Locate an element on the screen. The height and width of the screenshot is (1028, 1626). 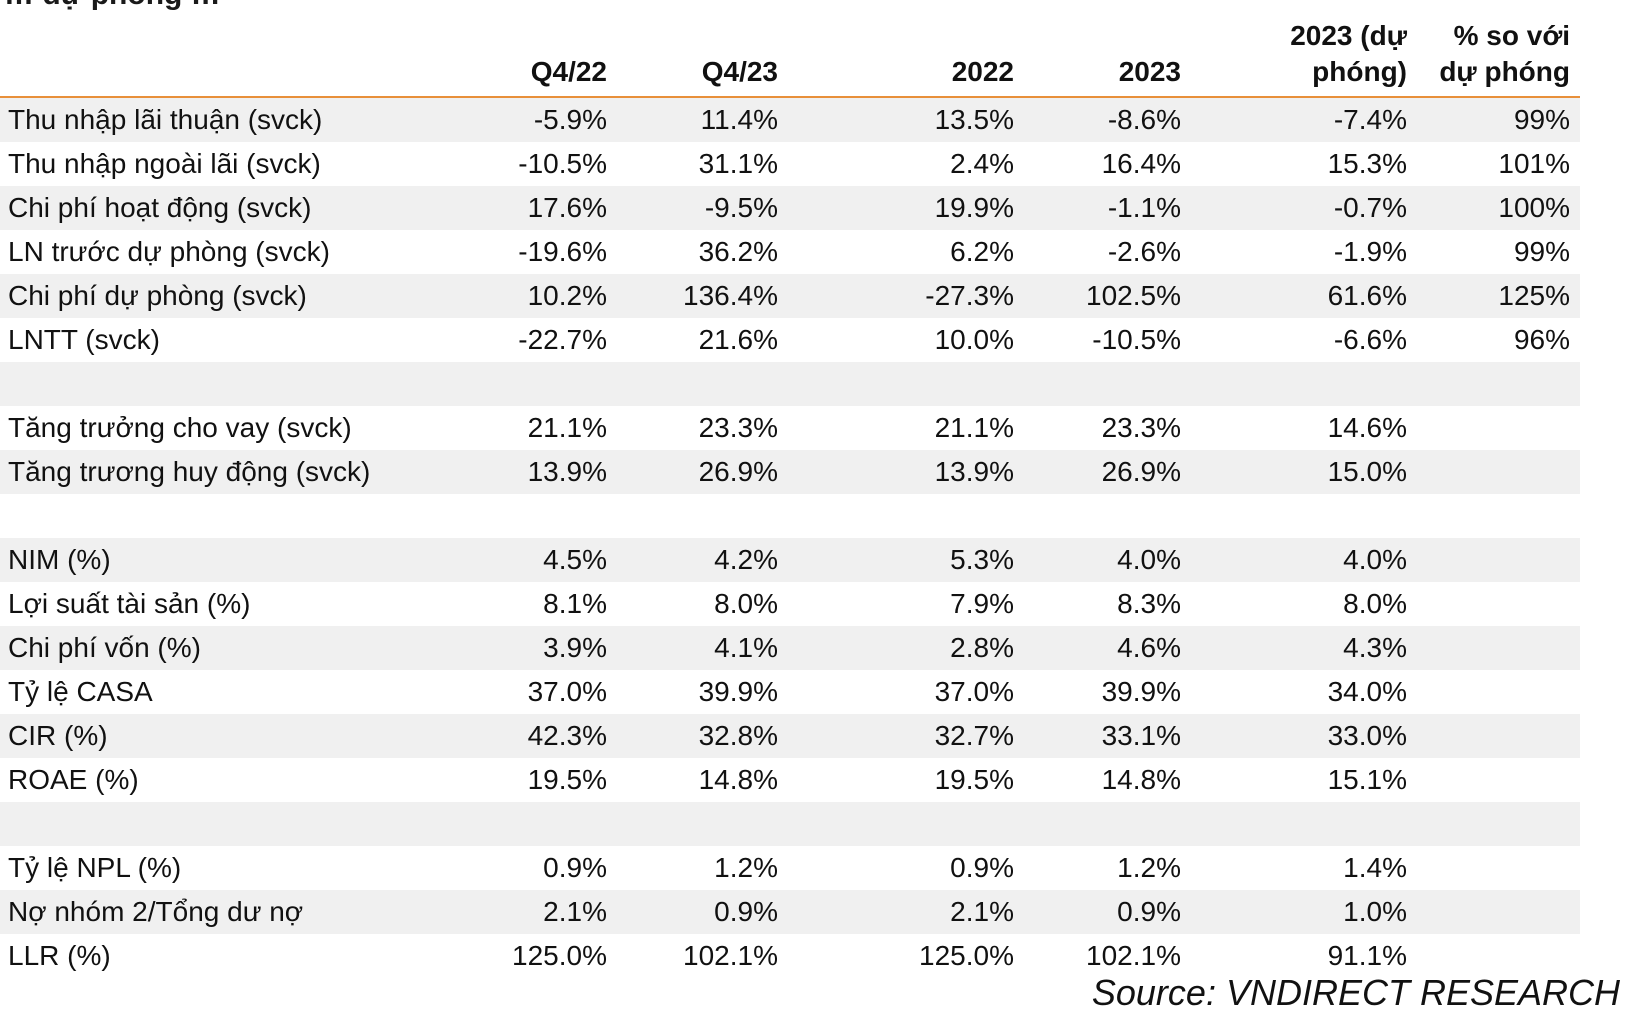
row-label: Lợi suất tài sản (%) is located at coordinates (129, 603).